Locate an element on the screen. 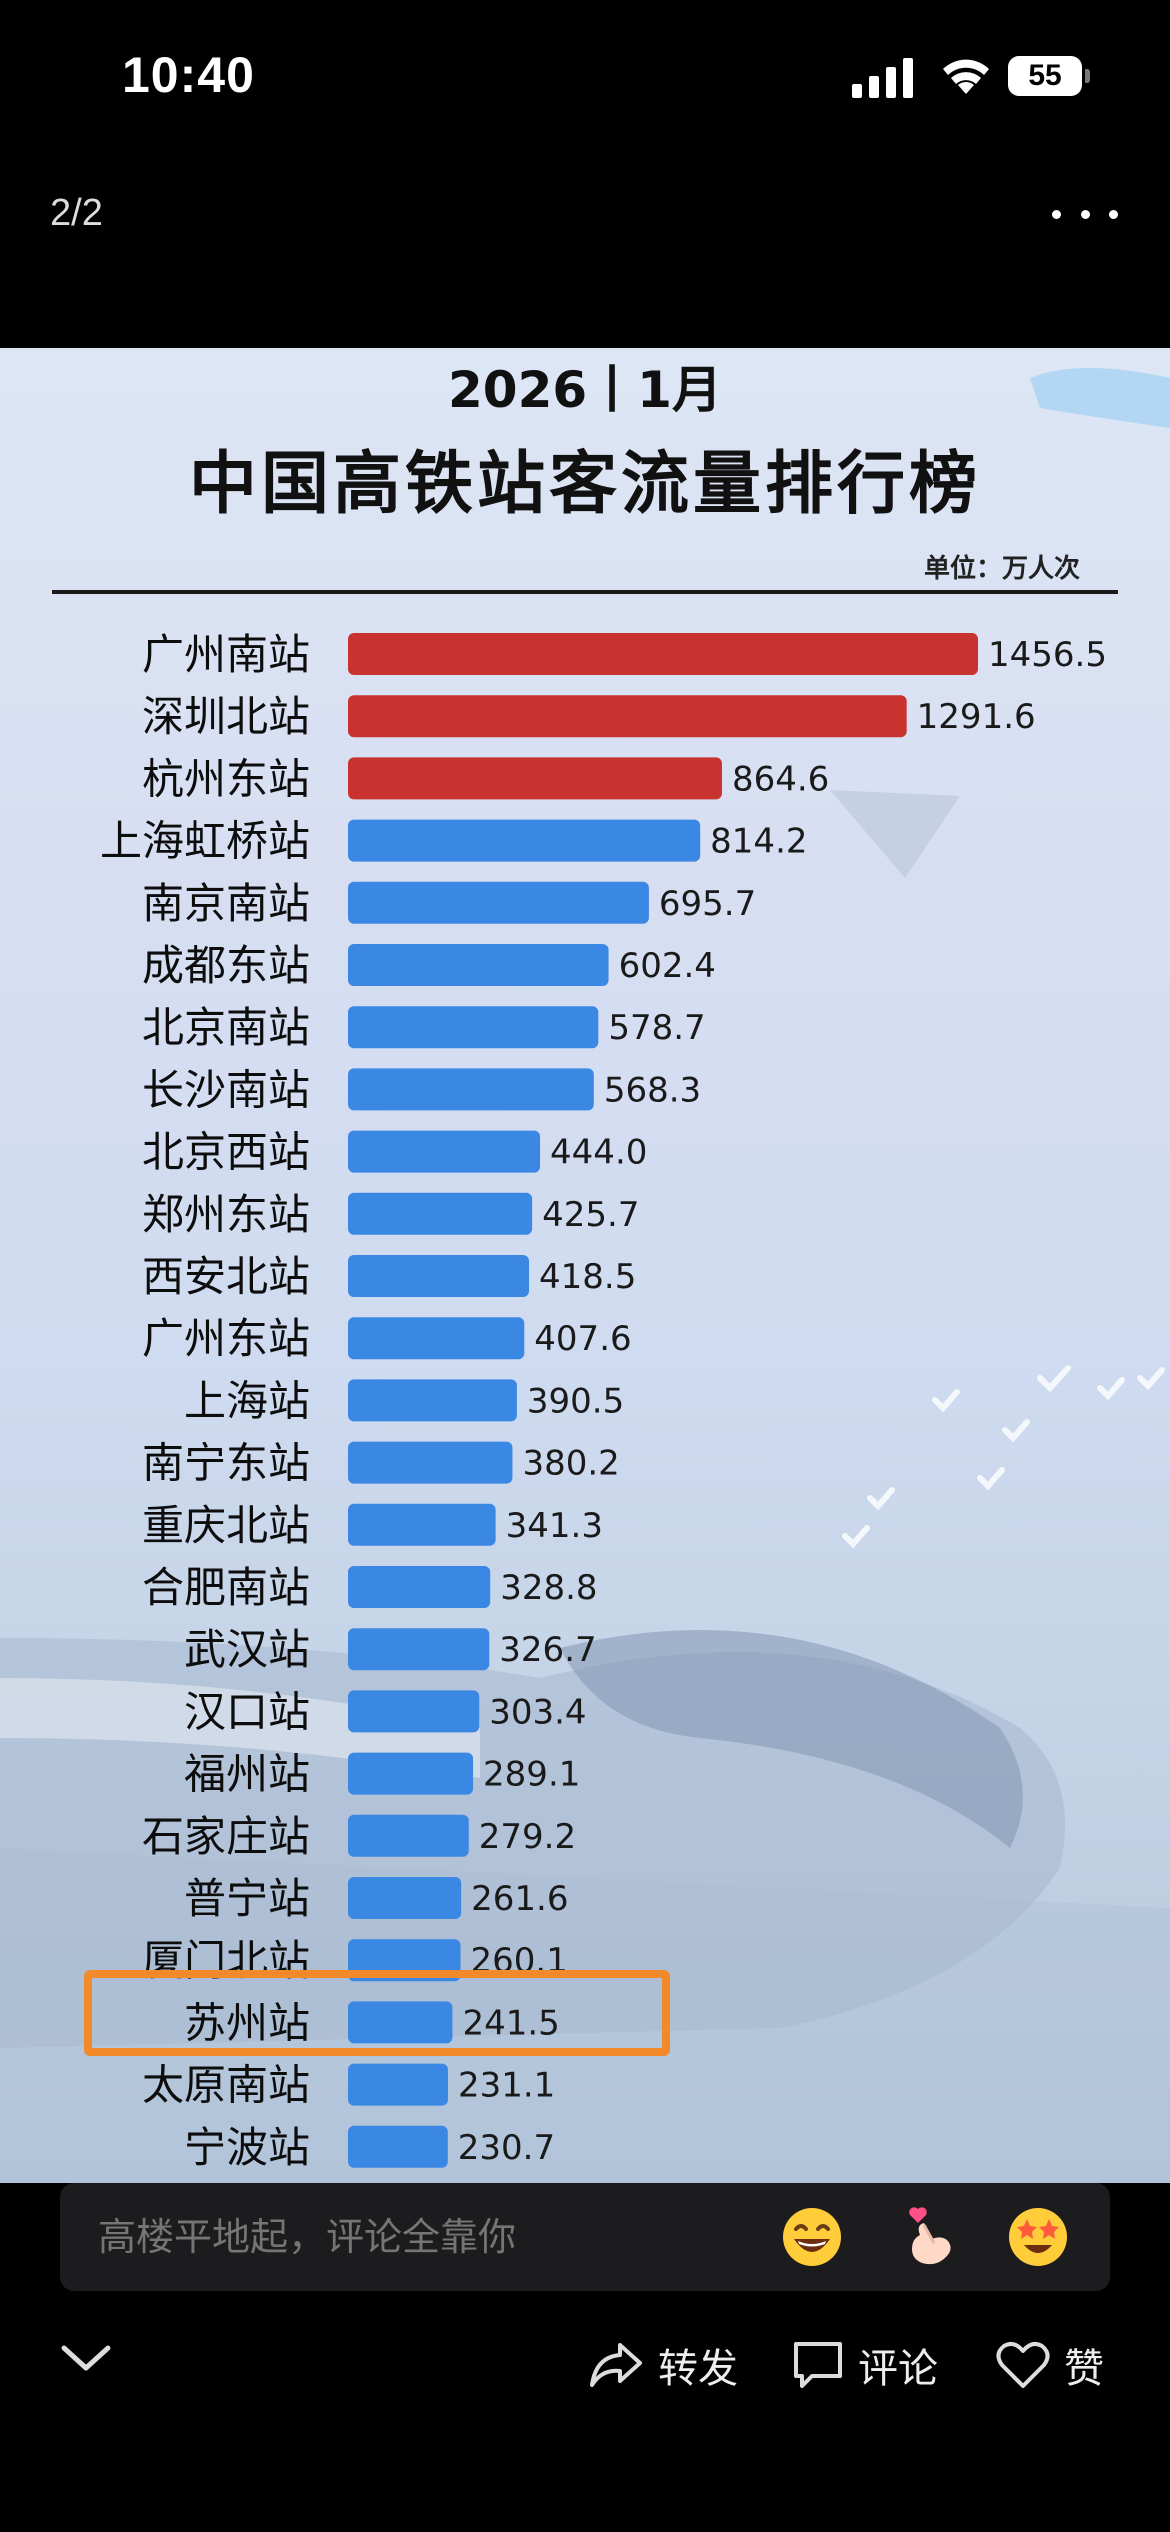  station-label-11: 西安北站 is located at coordinates (226, 1276).